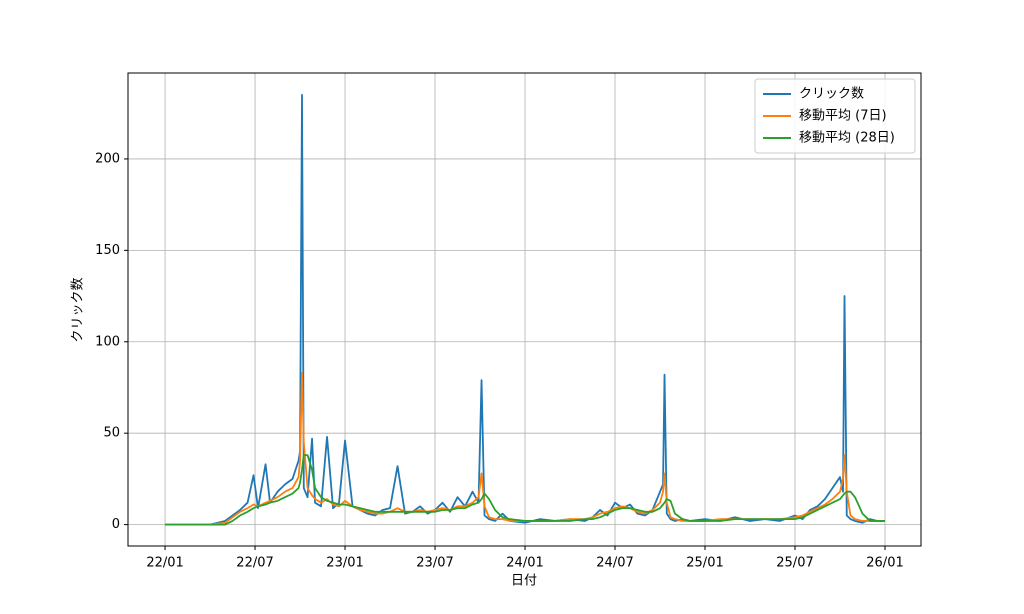 This screenshot has width=1024, height=614. What do you see at coordinates (794, 563) in the screenshot?
I see `x-tick-label: 25/07` at bounding box center [794, 563].